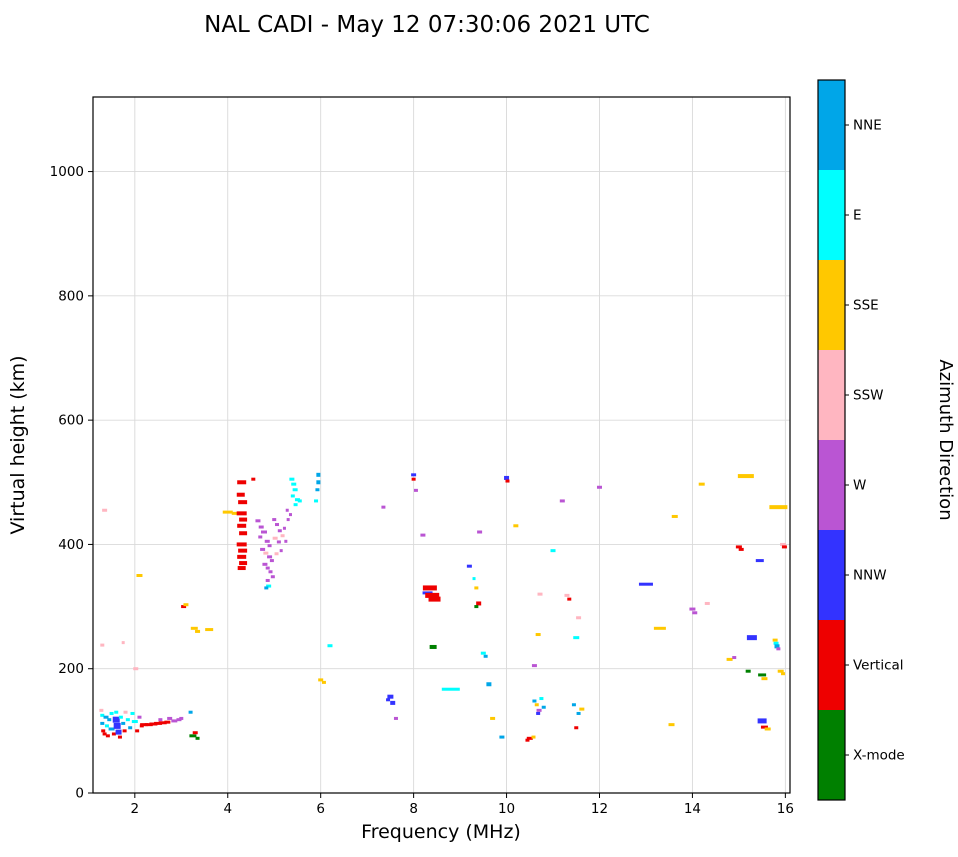  Describe the element at coordinates (71, 669) in the screenshot. I see `y-tick-label: 200` at that location.